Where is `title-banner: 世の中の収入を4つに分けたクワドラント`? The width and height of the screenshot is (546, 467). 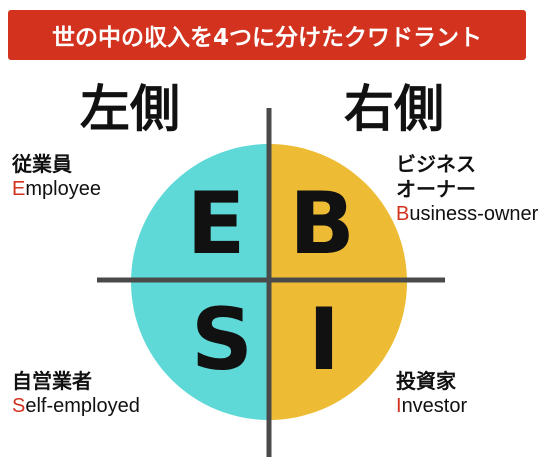 title-banner: 世の中の収入を4つに分けたクワドラント is located at coordinates (267, 35).